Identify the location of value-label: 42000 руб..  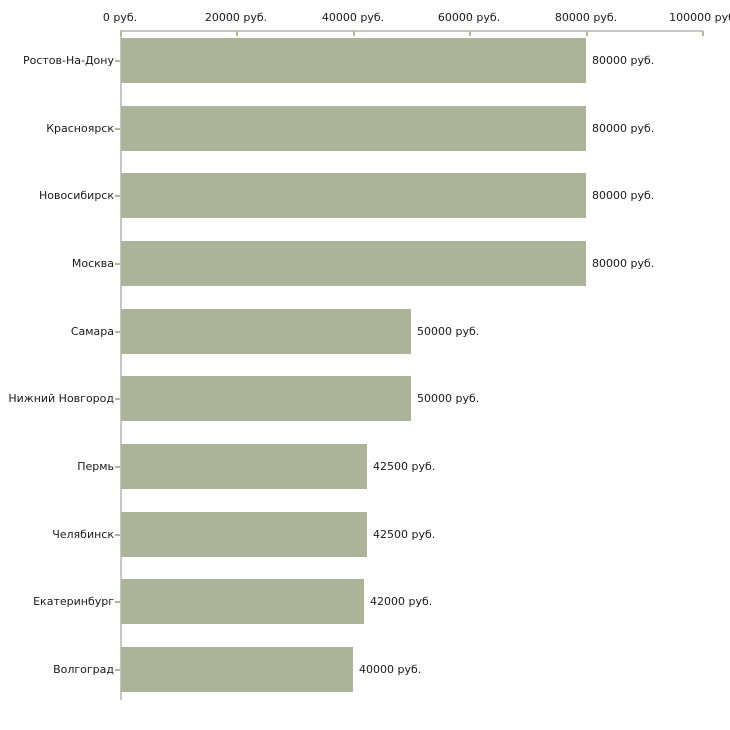
(401, 601).